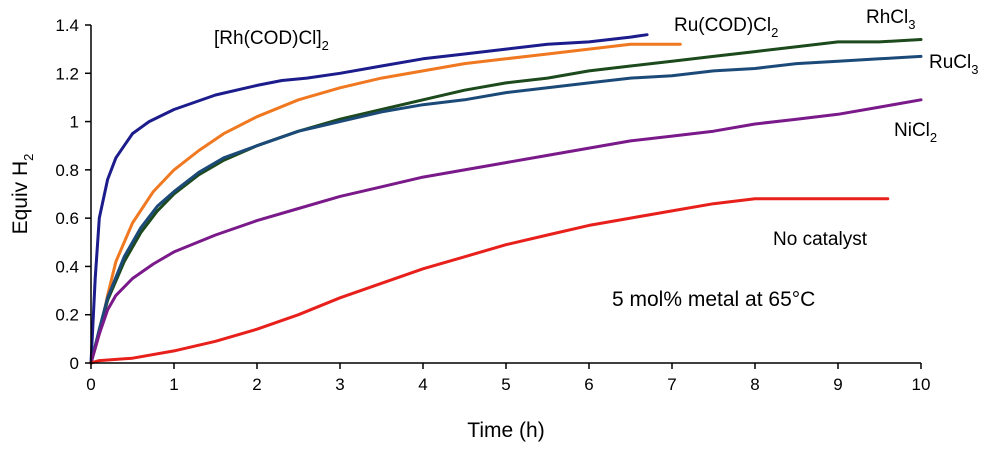 The image size is (1000, 449). Describe the element at coordinates (90, 384) in the screenshot. I see `x-tick-label: 0` at that location.